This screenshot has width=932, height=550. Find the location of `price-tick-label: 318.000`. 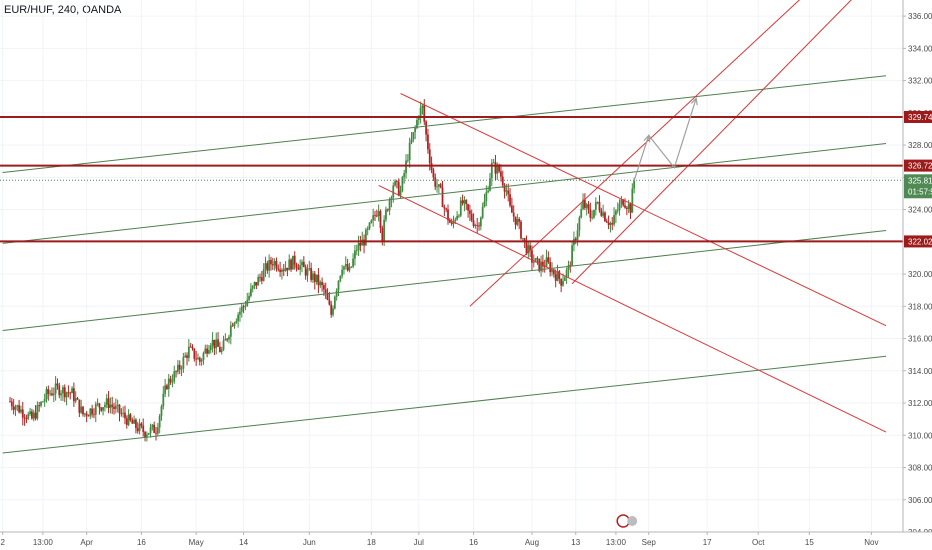

price-tick-label: 318.000 is located at coordinates (920, 306).